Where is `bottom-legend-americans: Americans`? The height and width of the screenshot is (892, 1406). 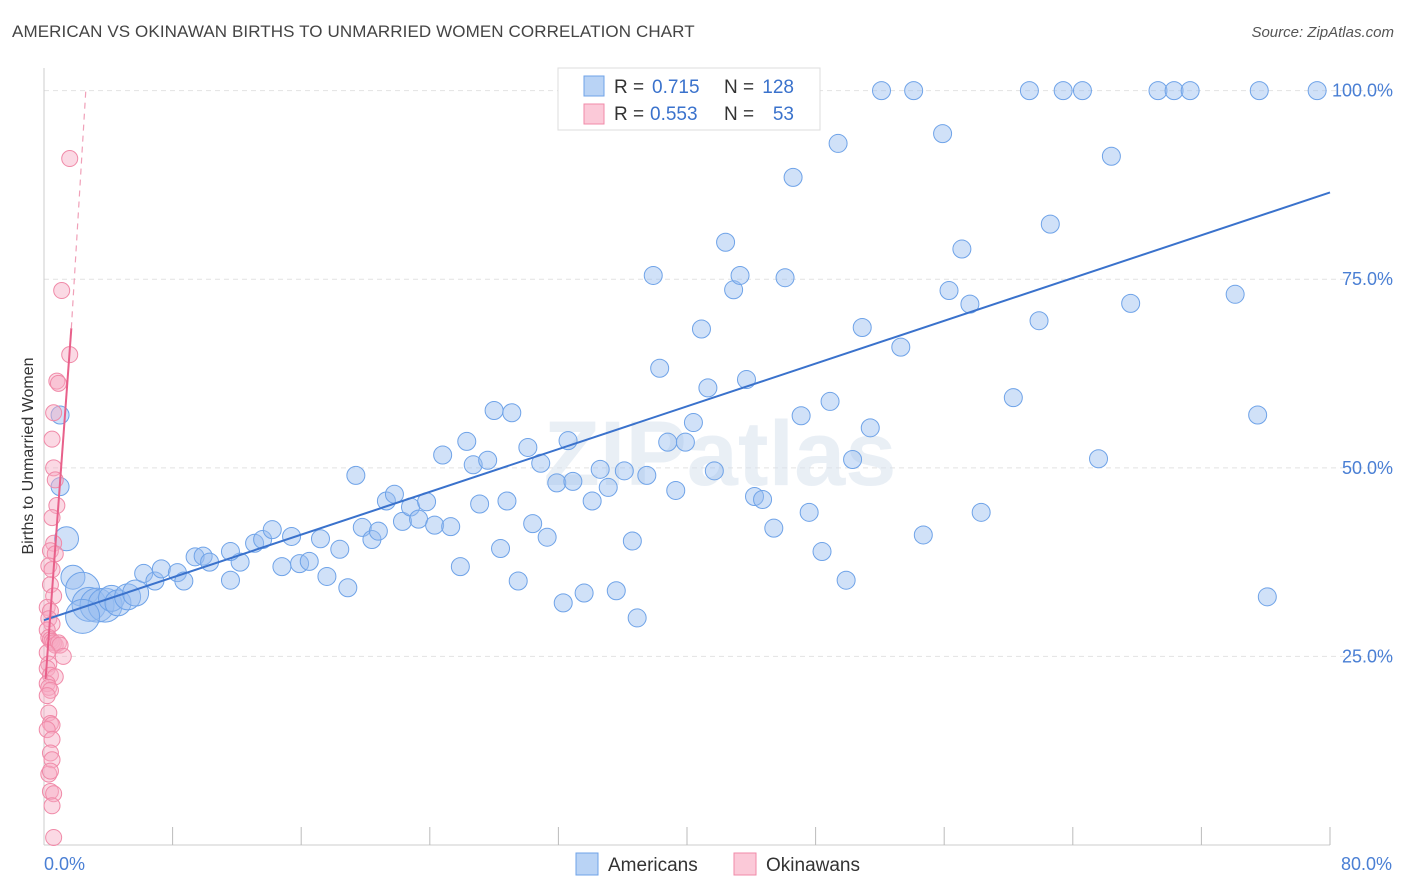
bottom-legend-americans: Americans is located at coordinates (653, 865).